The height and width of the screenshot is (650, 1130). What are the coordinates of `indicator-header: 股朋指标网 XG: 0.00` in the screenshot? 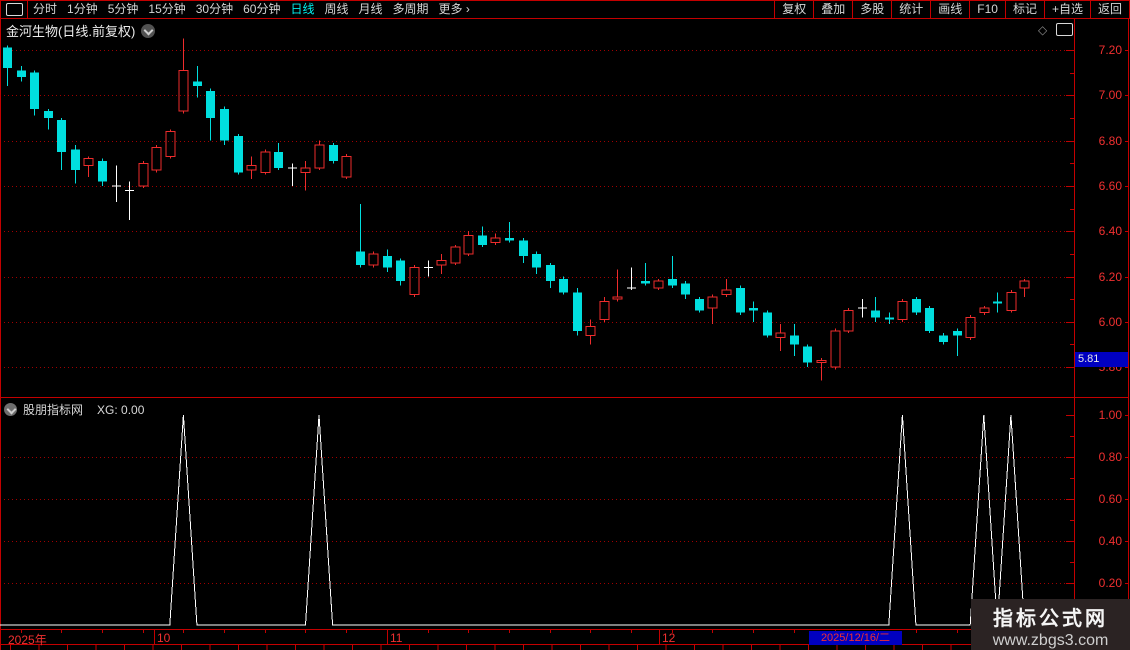 It's located at (74, 409).